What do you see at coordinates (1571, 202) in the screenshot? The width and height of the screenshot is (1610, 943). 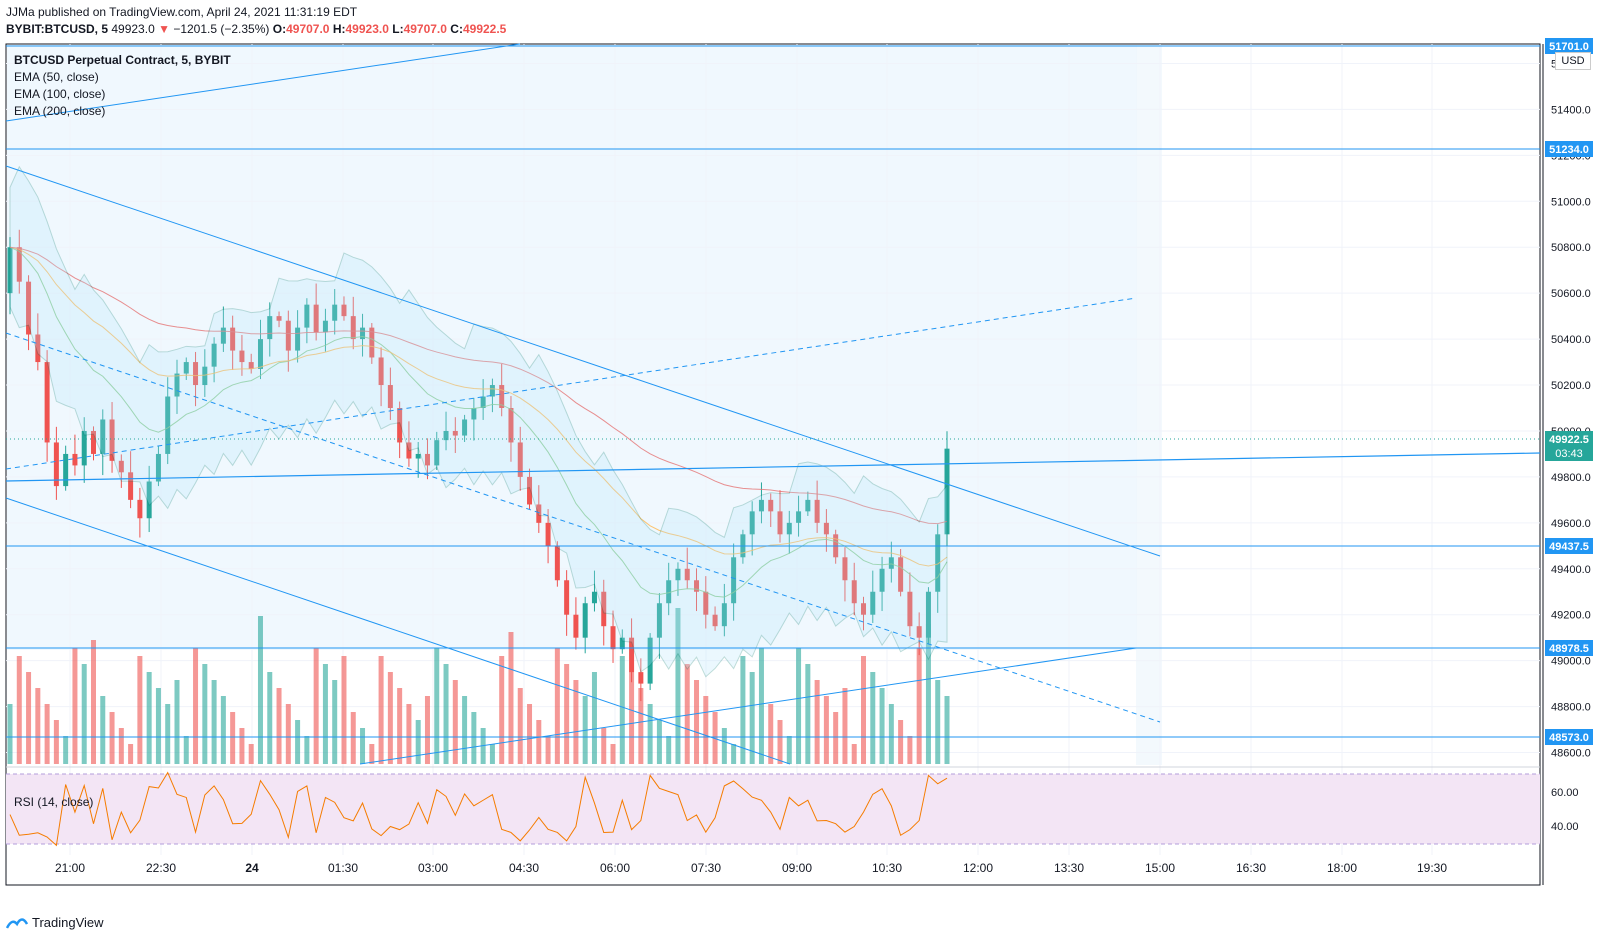 I see `y-tick-label: 51000.0` at bounding box center [1571, 202].